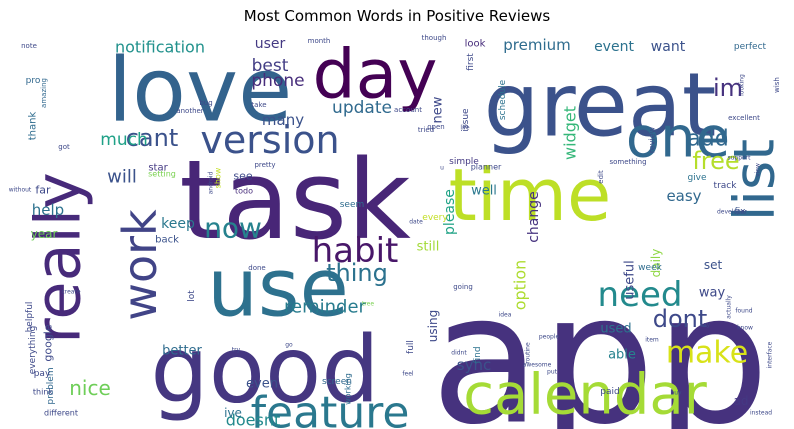 The height and width of the screenshot is (429, 794). Describe the element at coordinates (269, 140) in the screenshot. I see `word-version: version` at that location.